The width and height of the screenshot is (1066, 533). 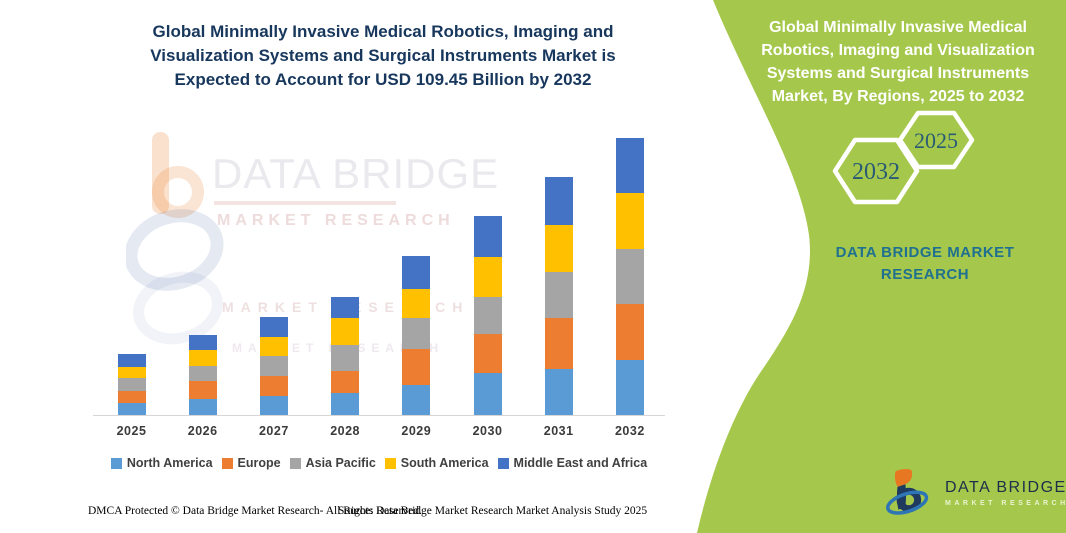 What do you see at coordinates (273, 431) in the screenshot?
I see `x-axis-label-2027: 2027` at bounding box center [273, 431].